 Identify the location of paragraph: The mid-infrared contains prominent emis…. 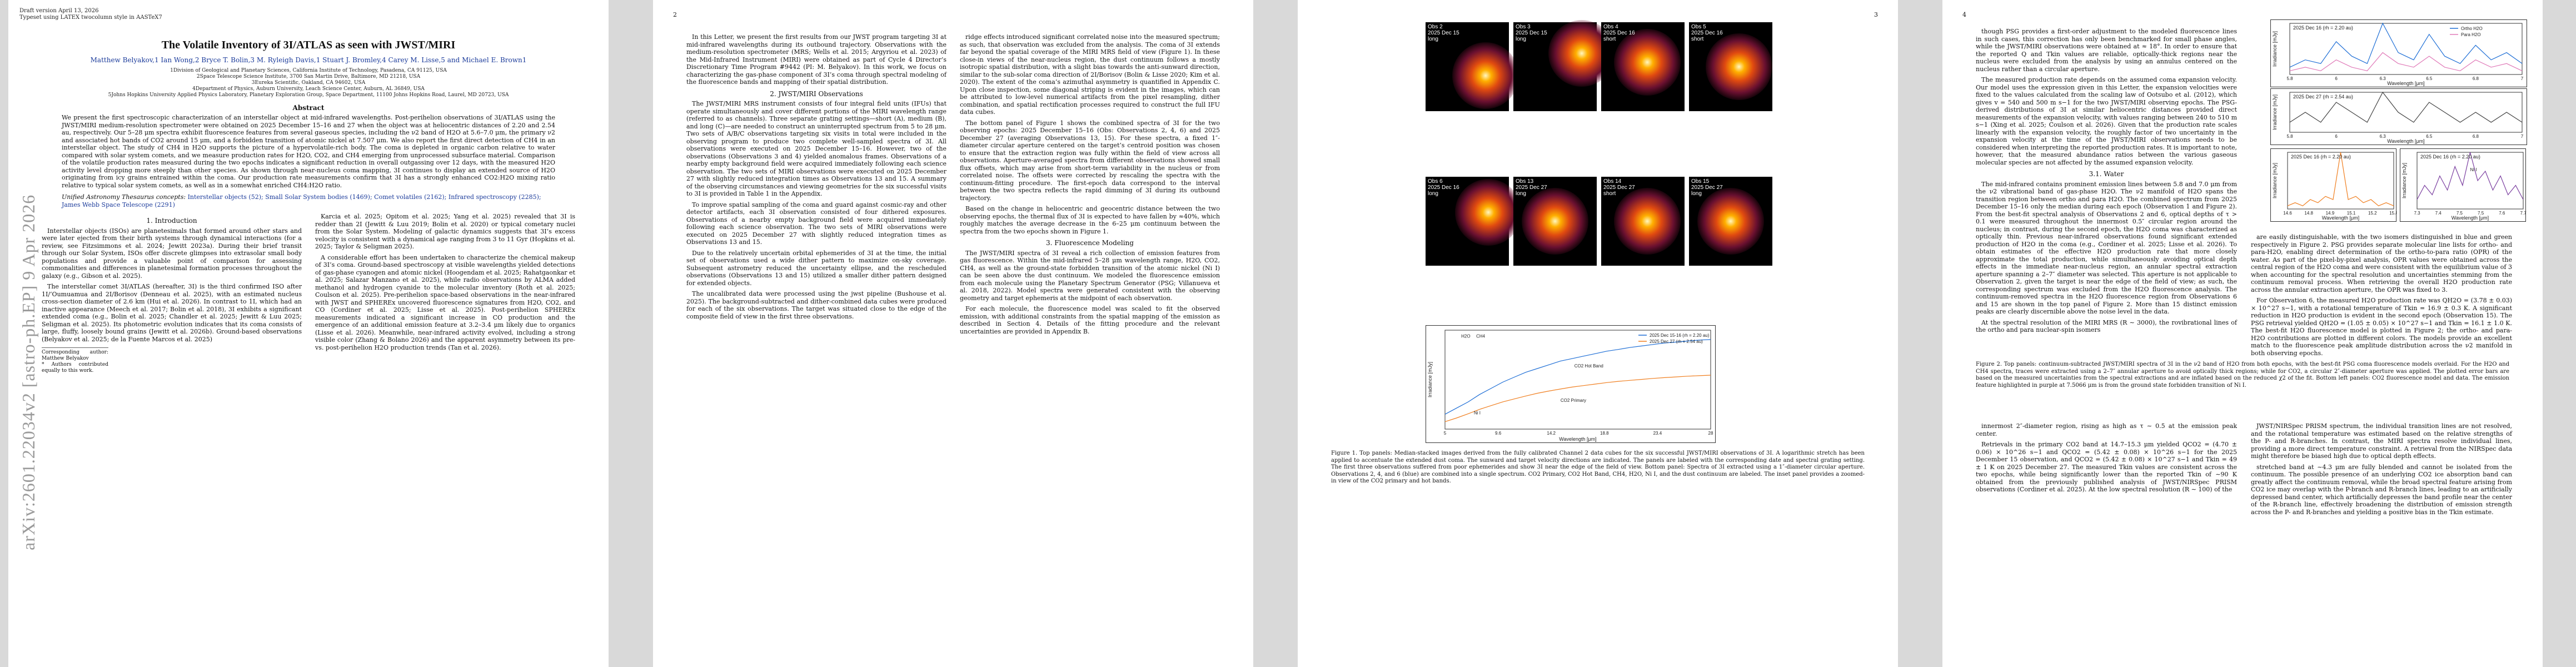
(2106, 248).